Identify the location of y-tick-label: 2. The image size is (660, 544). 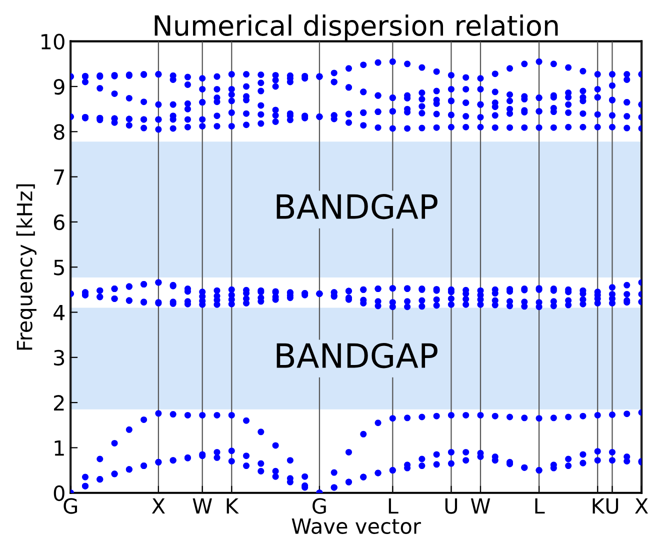
(59, 402).